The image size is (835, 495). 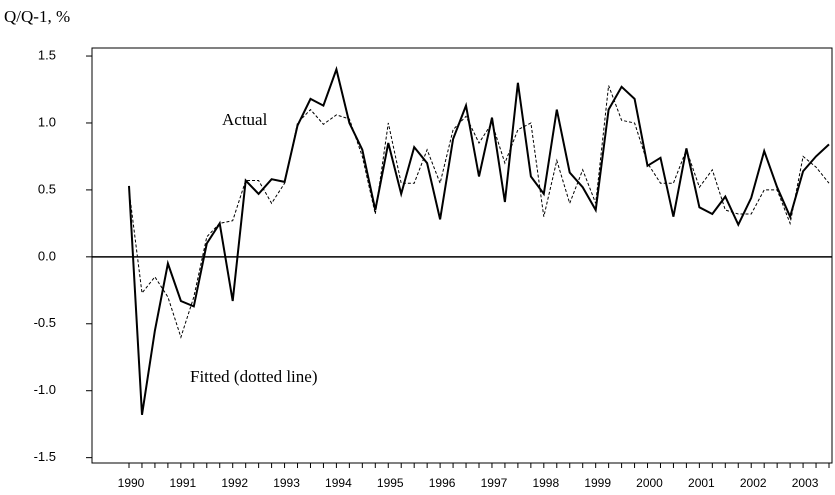 I want to click on series-annotation: Actual, so click(x=245, y=119).